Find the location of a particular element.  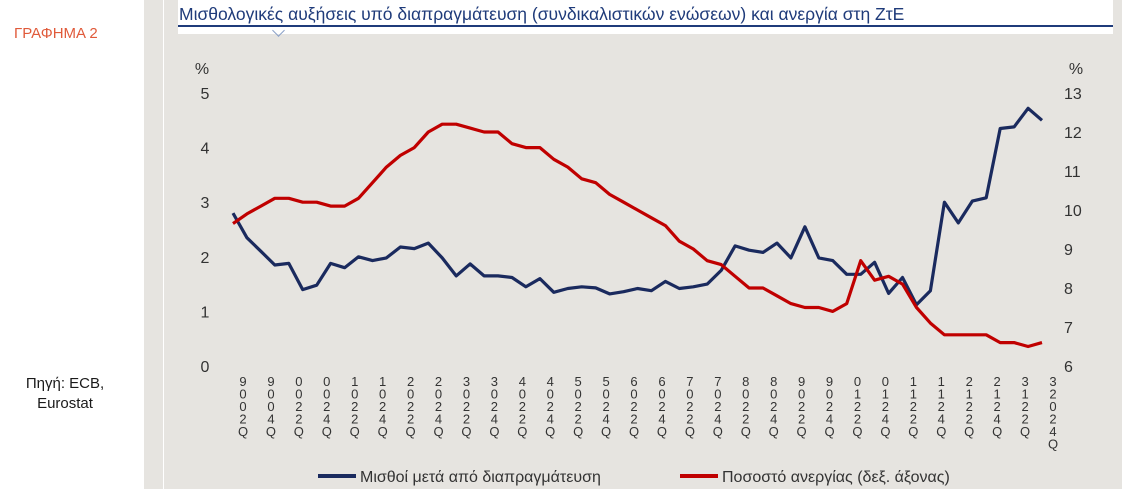

left-axis-unit: % is located at coordinates (202, 69).